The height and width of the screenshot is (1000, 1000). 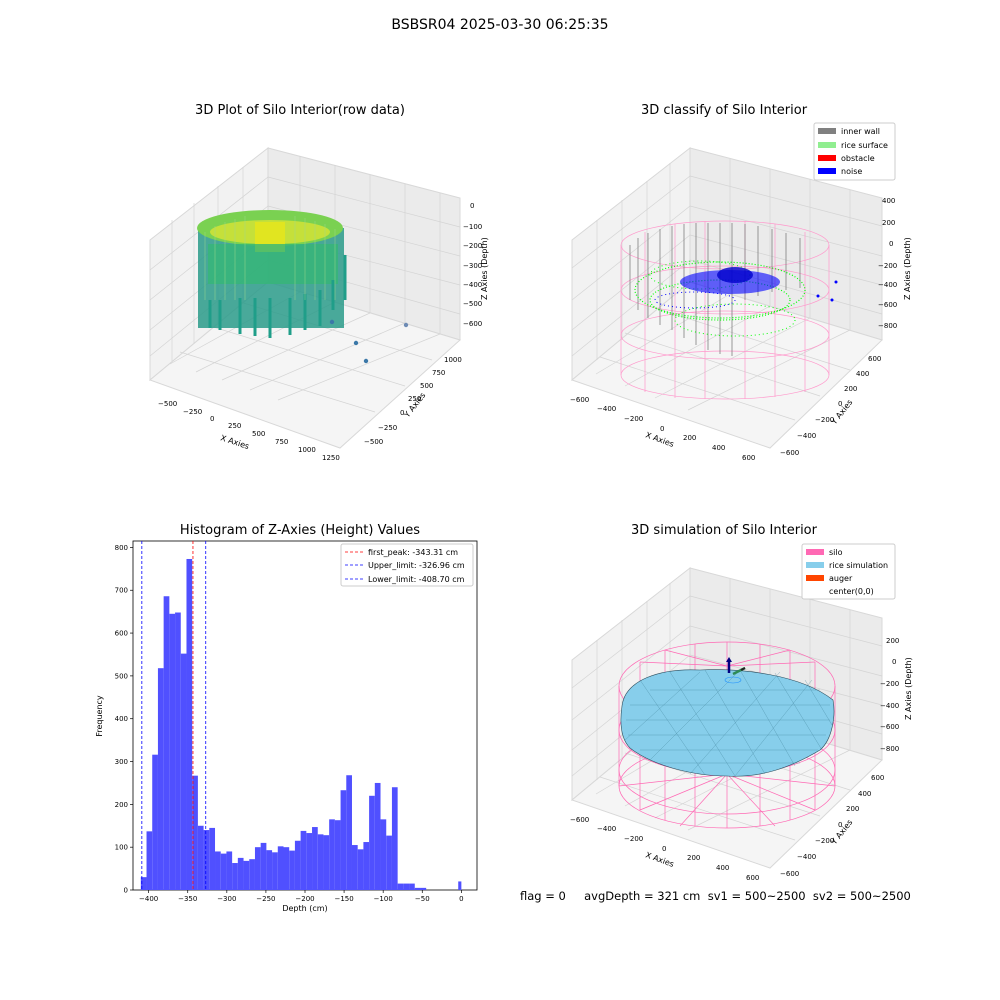 I want to click on simulation-xlabel: X Axies, so click(x=659, y=859).